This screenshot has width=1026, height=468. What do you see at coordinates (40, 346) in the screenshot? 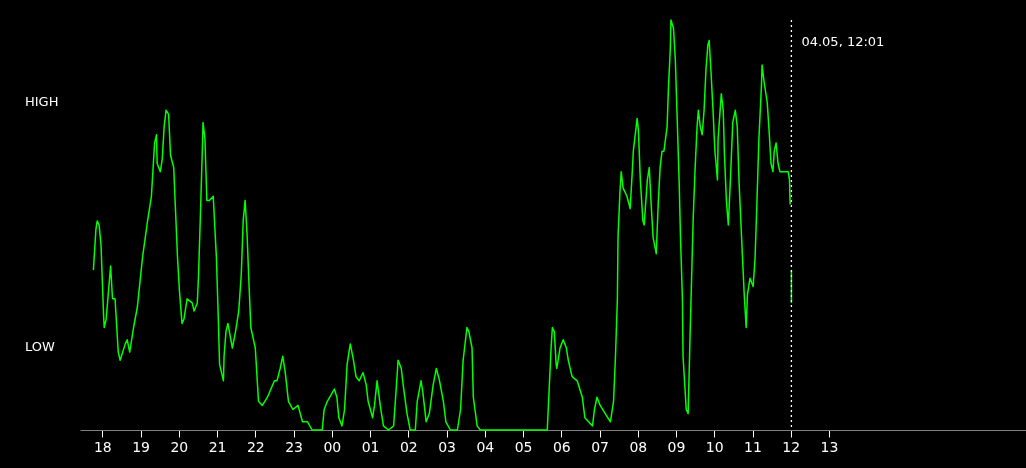
I see `text: LOW` at bounding box center [40, 346].